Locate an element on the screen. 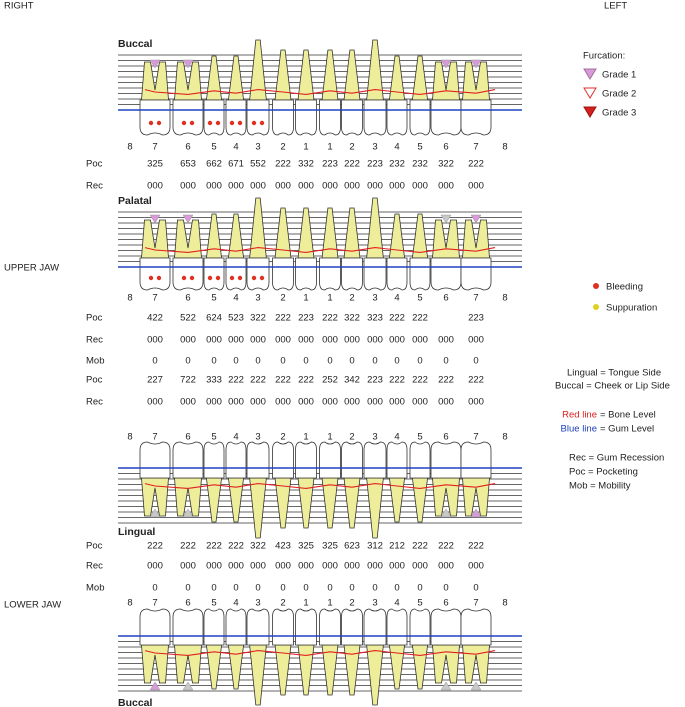 This screenshot has width=685, height=707. row-cell: 222 is located at coordinates (283, 318).